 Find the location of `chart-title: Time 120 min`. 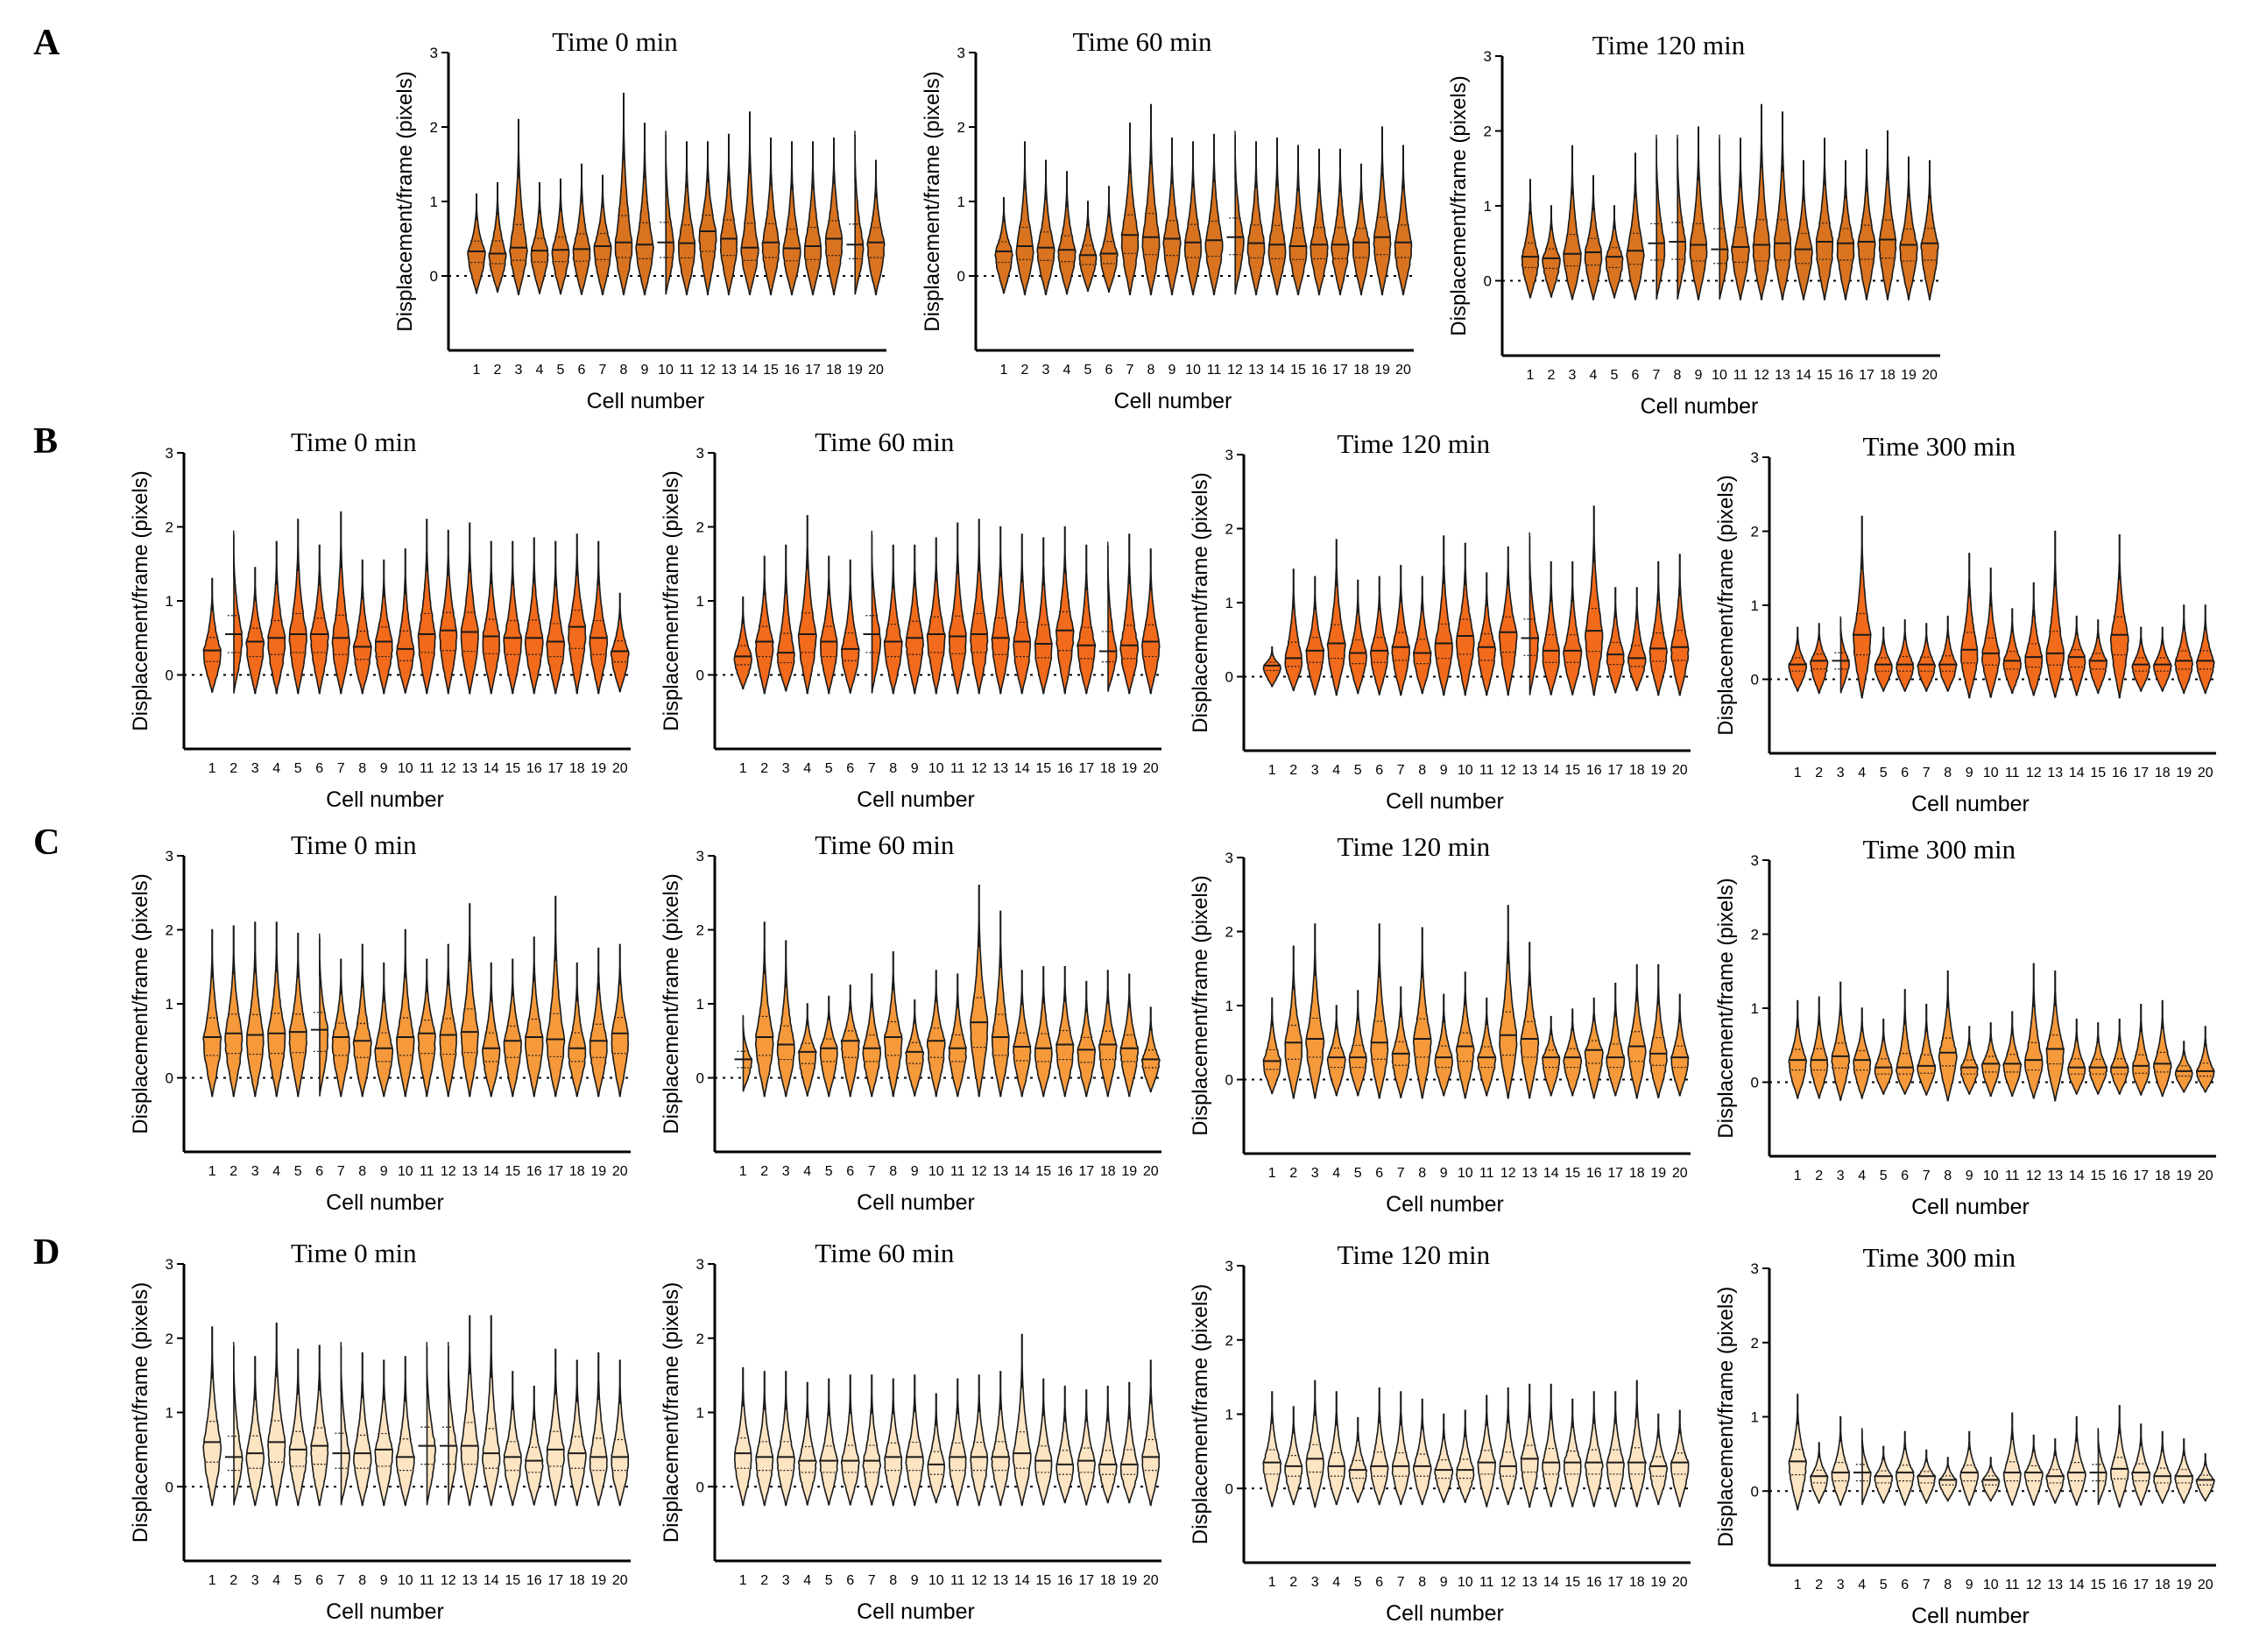

chart-title: Time 120 min is located at coordinates (1414, 443).